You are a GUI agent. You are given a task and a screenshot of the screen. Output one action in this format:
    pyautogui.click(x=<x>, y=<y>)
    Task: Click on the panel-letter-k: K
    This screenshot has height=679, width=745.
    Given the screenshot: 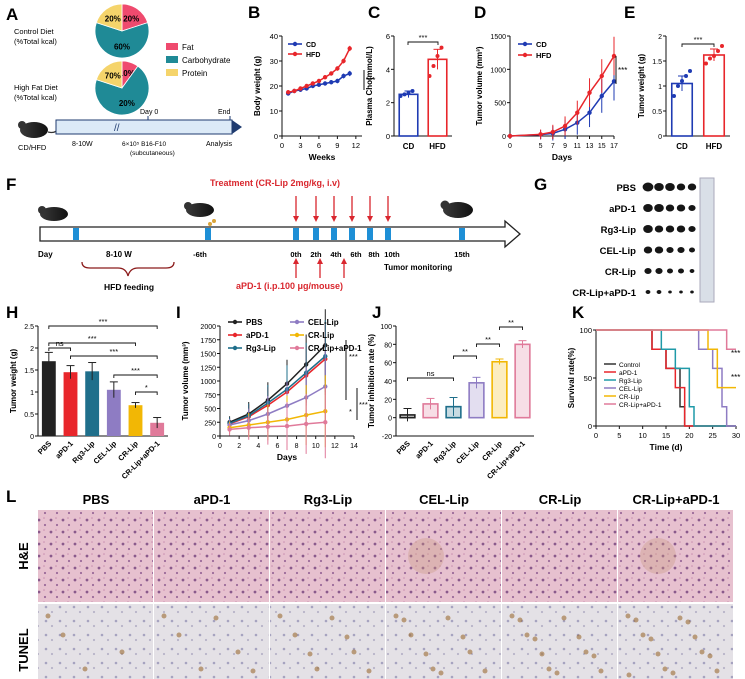 What is the action you would take?
    pyautogui.click(x=578, y=312)
    